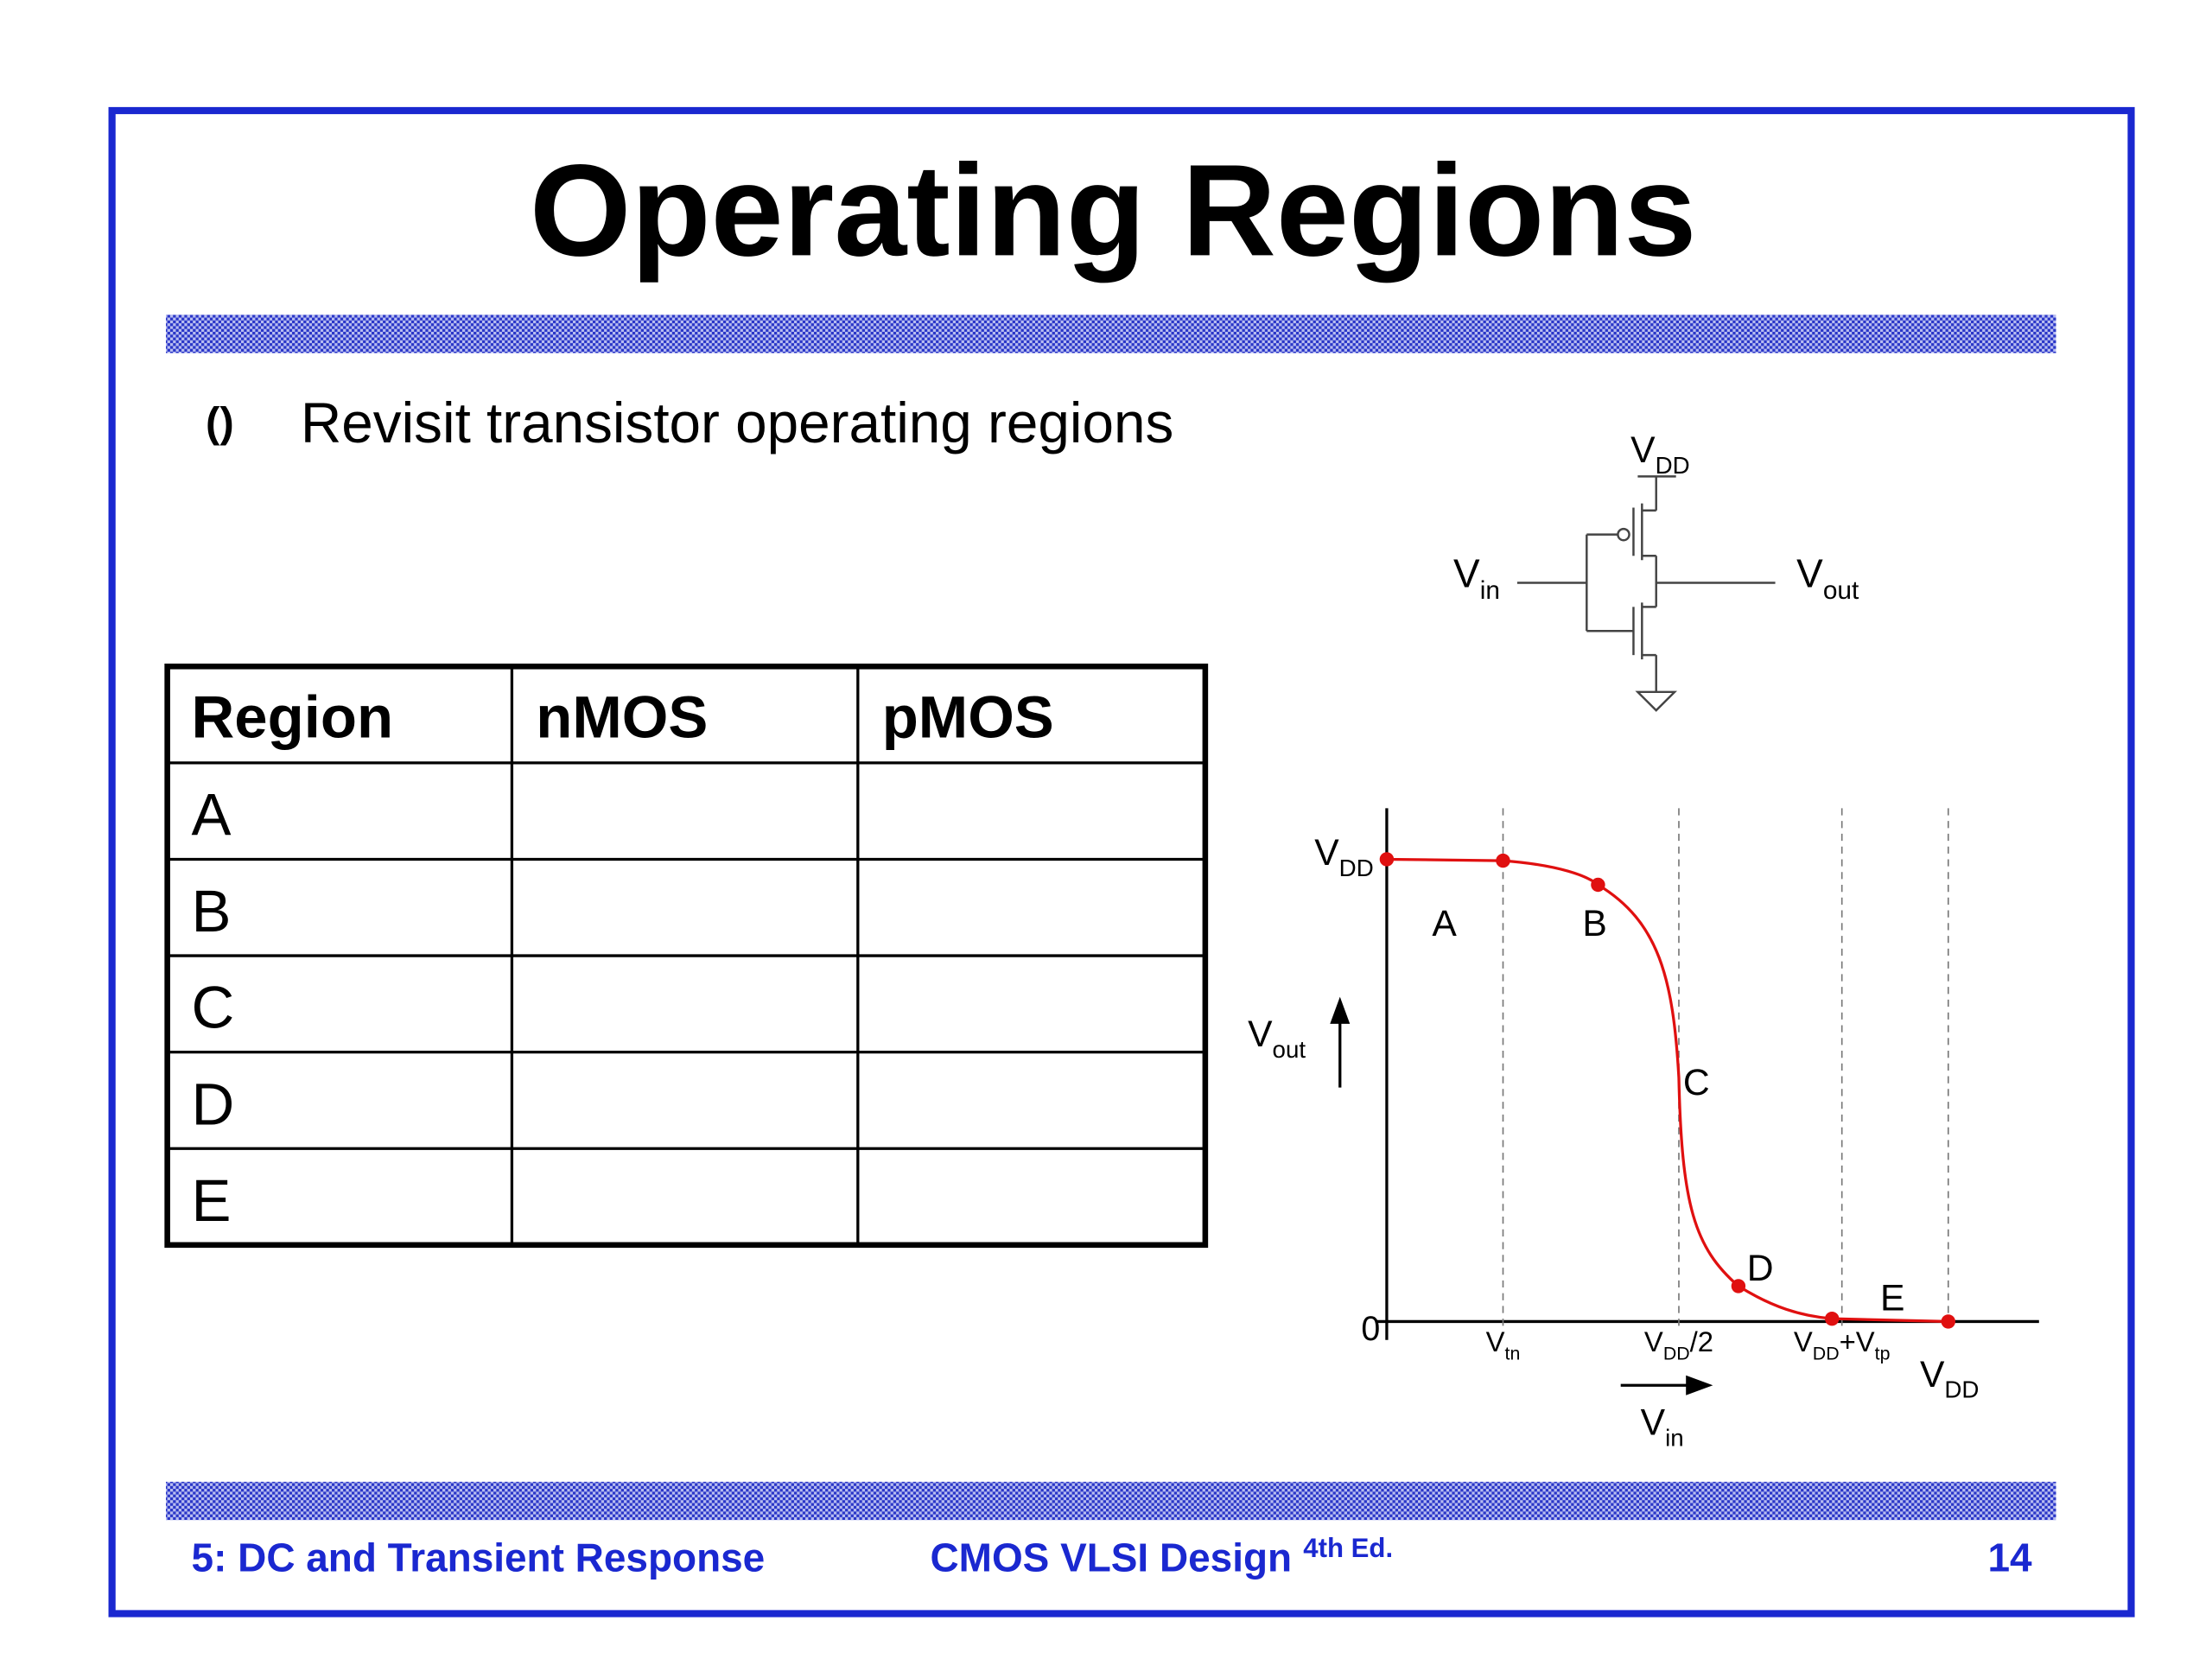  Describe the element at coordinates (1594, 923) in the screenshot. I see `region-label: B` at that location.